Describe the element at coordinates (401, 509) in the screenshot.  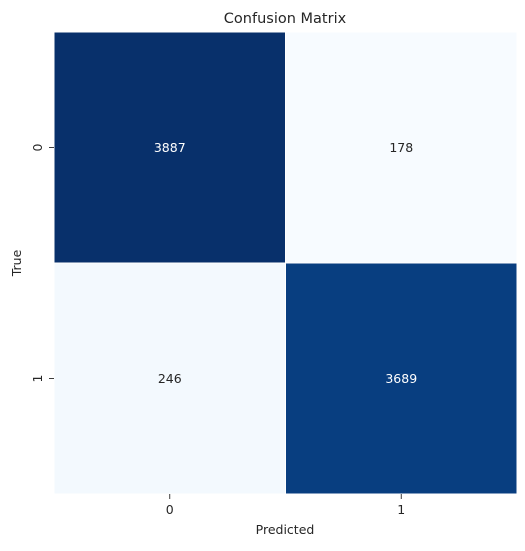
I see `x-tick-label-1: 1` at that location.